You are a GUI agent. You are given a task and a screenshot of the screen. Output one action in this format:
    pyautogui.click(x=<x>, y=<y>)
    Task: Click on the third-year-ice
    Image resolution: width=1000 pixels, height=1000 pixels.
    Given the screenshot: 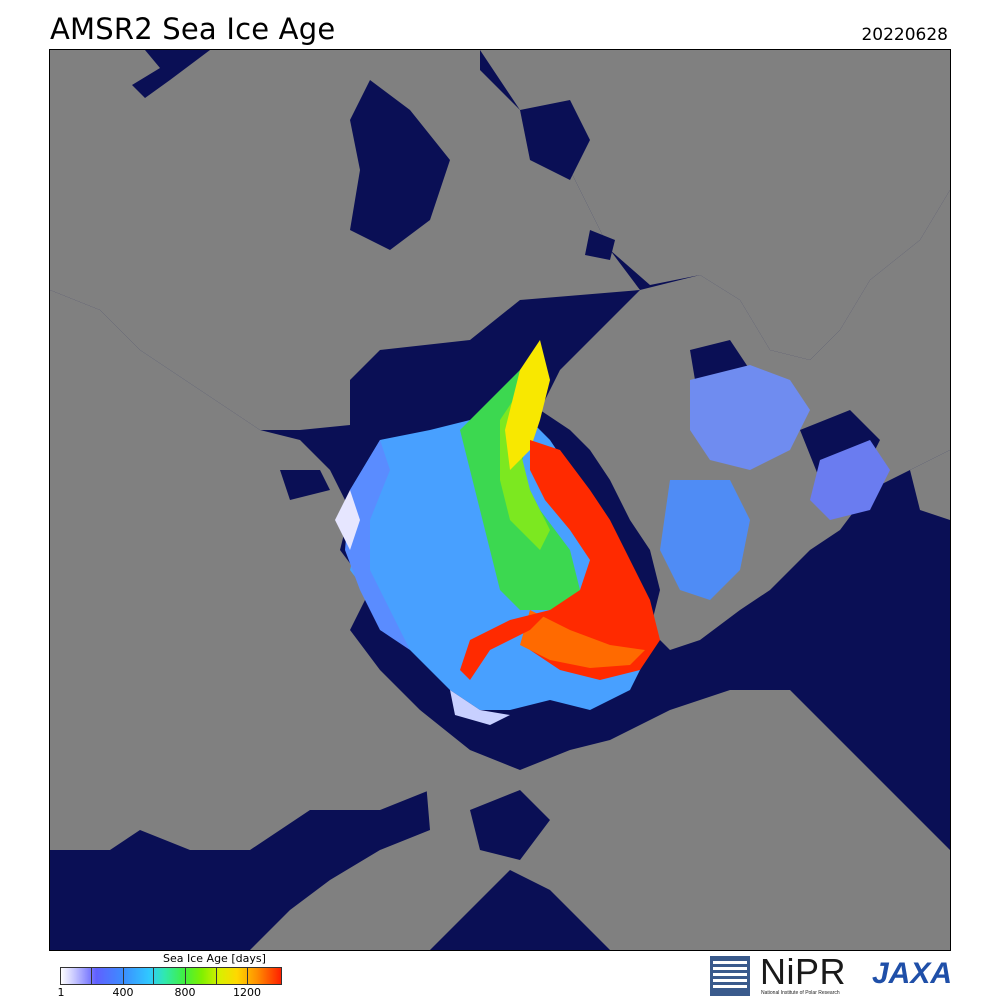 What is the action you would take?
    pyautogui.click(x=527, y=405)
    